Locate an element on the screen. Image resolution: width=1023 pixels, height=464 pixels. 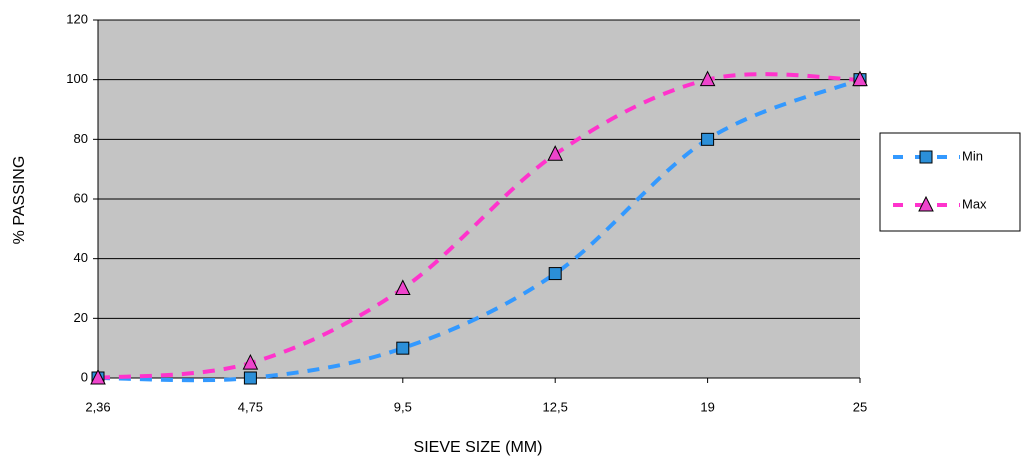
y-tick-label: 20 is located at coordinates (81, 317).